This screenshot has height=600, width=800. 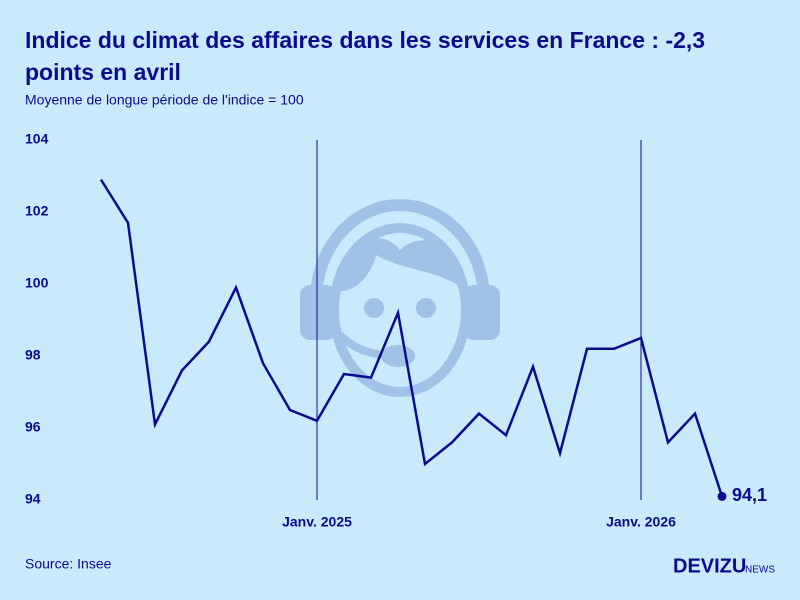 I want to click on y-tick-label: 102, so click(x=37, y=211).